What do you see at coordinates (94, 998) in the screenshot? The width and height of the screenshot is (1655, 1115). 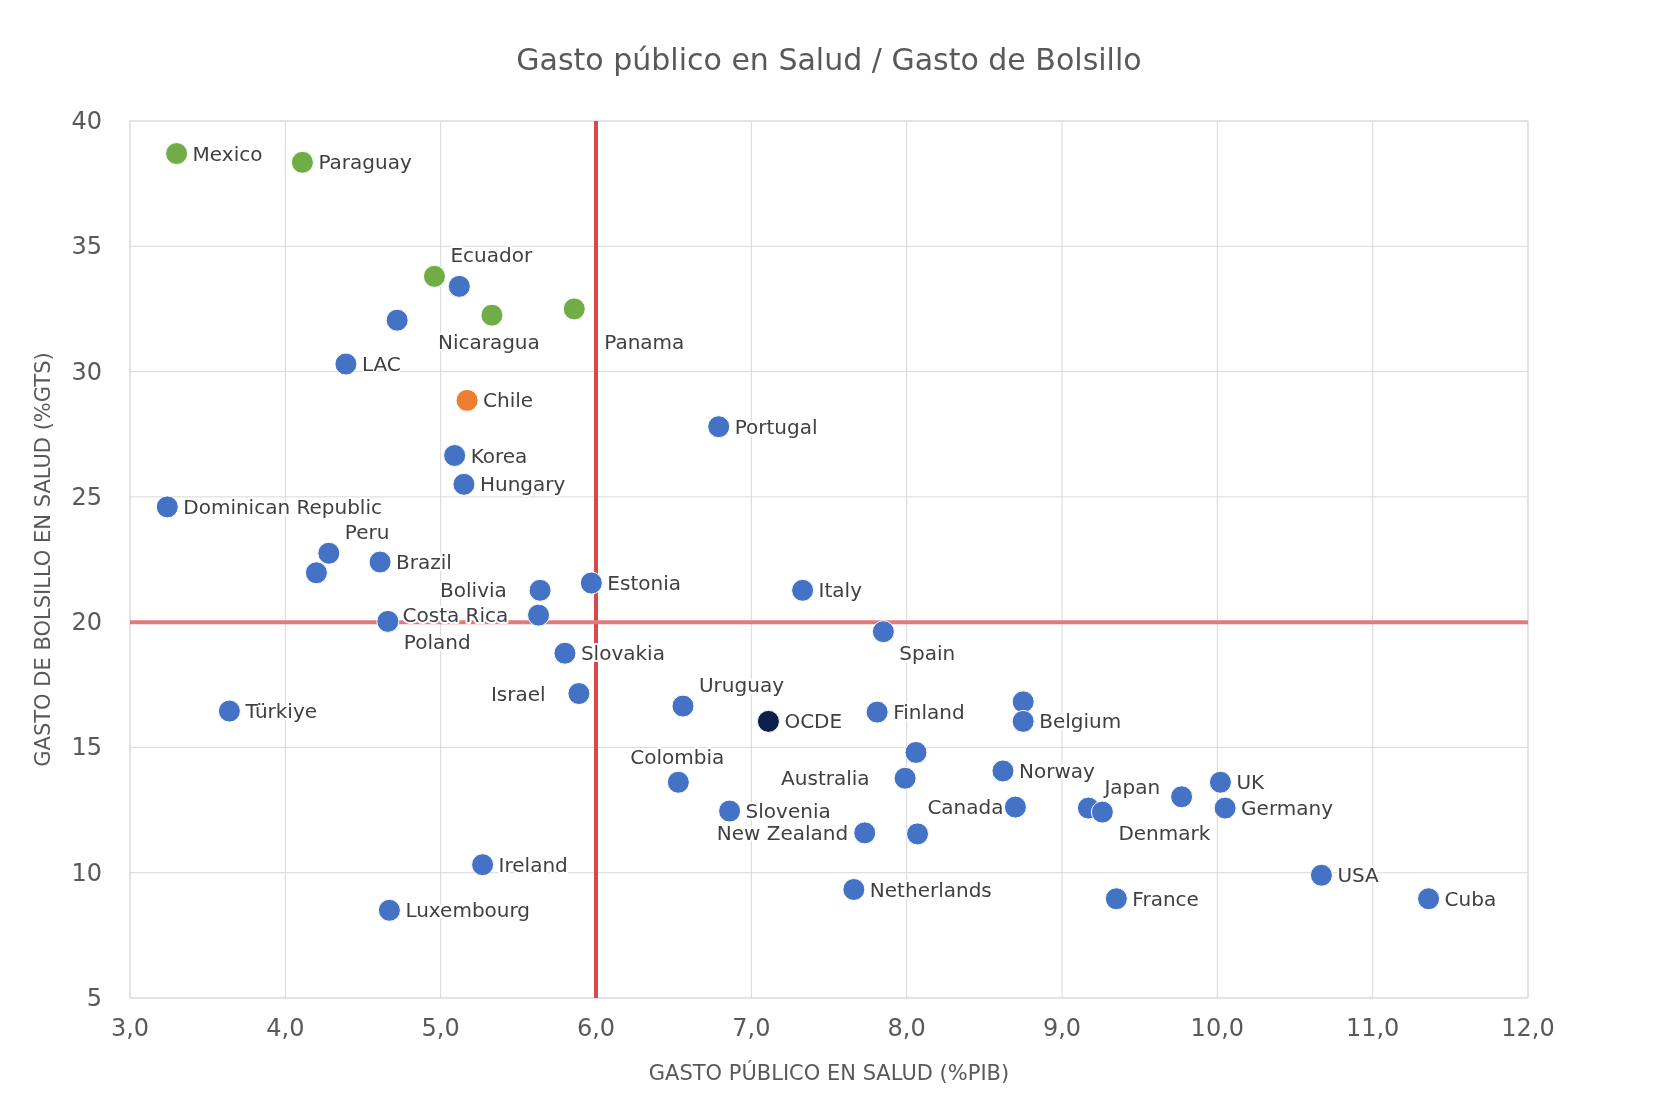 I see `y-tick-label: 5` at bounding box center [94, 998].